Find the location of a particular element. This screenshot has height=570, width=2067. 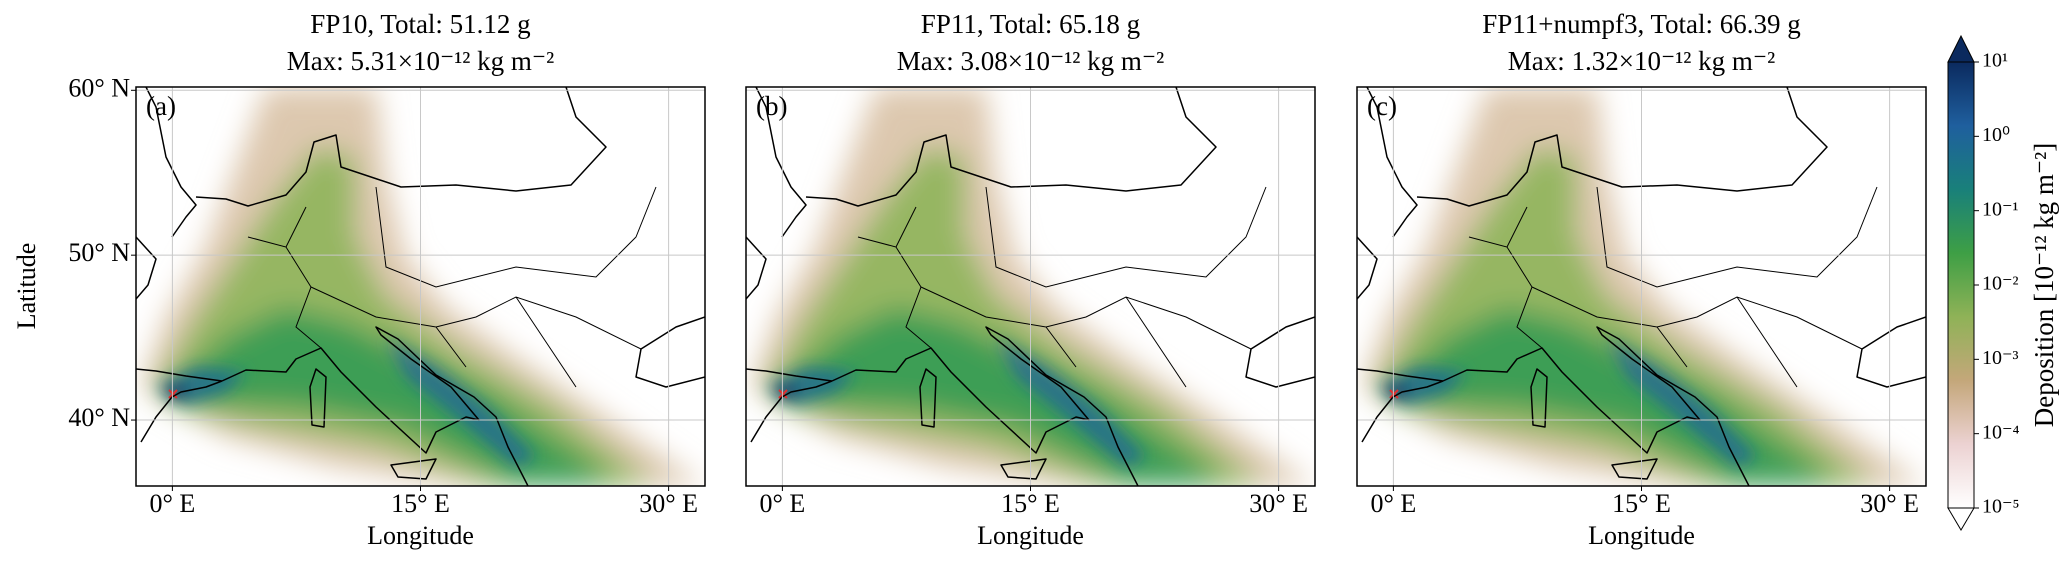

y-tick-label: 50° N is located at coordinates (99, 252).